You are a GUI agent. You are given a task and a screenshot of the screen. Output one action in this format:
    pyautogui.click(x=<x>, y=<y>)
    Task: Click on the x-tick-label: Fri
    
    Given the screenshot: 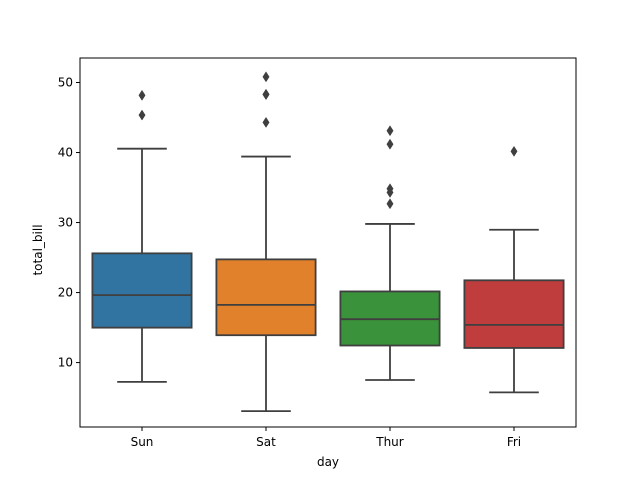 What is the action you would take?
    pyautogui.click(x=514, y=442)
    